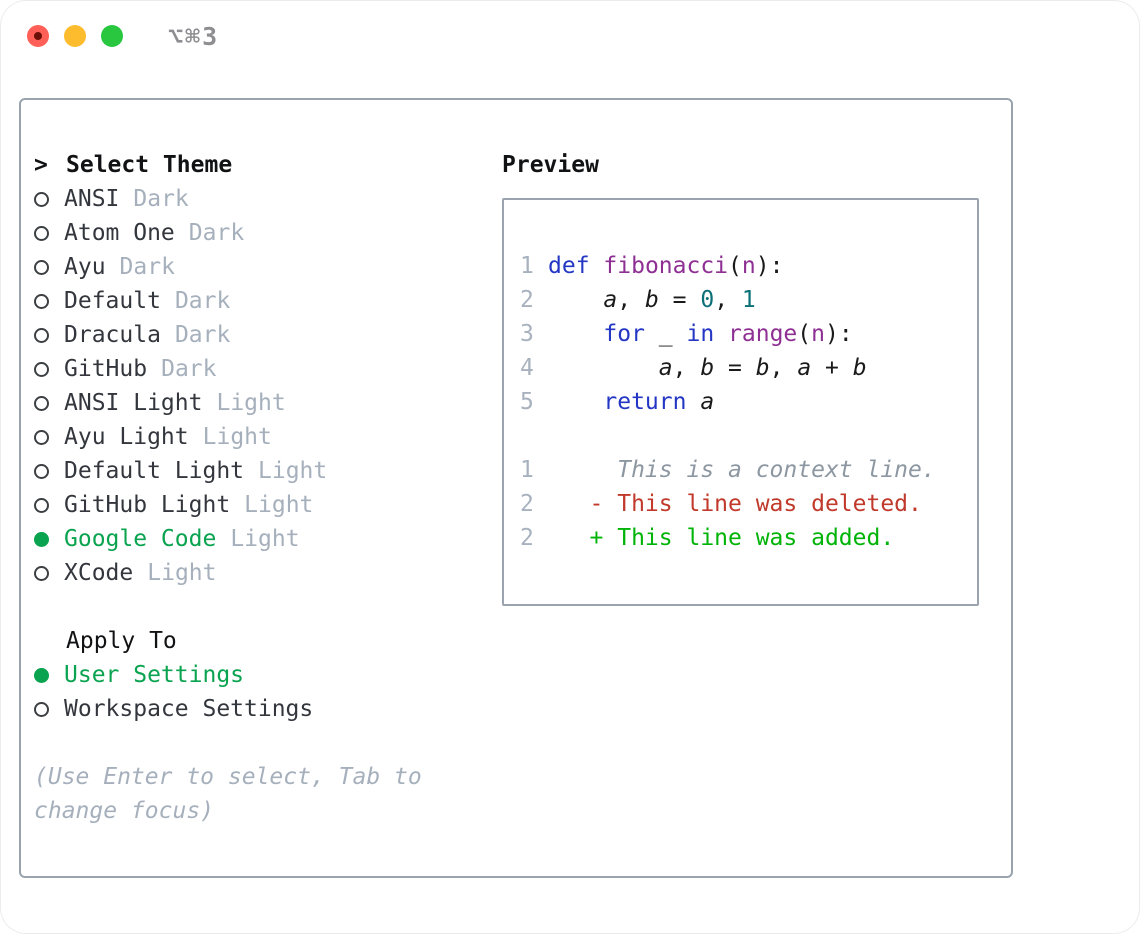  Describe the element at coordinates (254, 199) in the screenshot. I see `option-ansi: ANSI Dark` at that location.